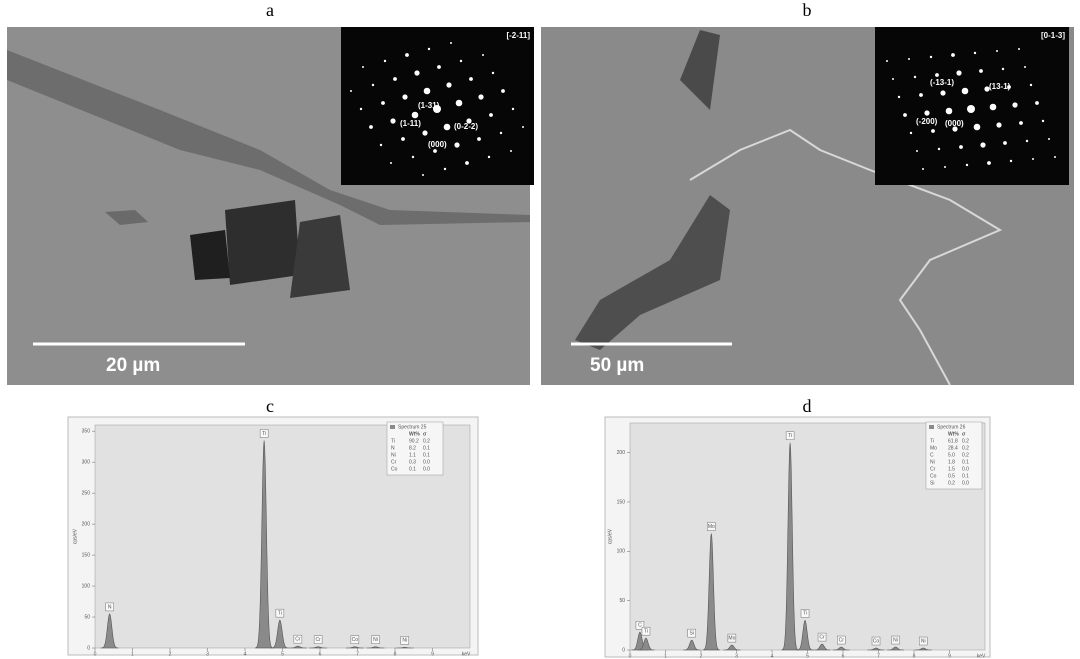 This screenshot has width=1080, height=659. I want to click on y-tick-label: 50, so click(622, 601).